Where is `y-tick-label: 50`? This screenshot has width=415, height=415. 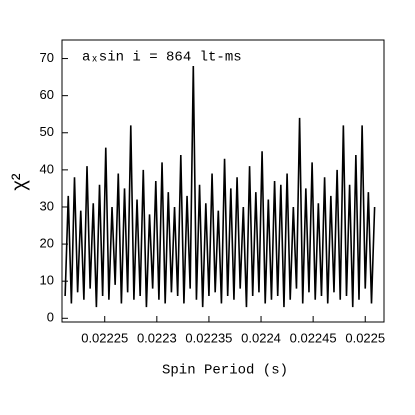 y-tick-label: 50 is located at coordinates (47, 131).